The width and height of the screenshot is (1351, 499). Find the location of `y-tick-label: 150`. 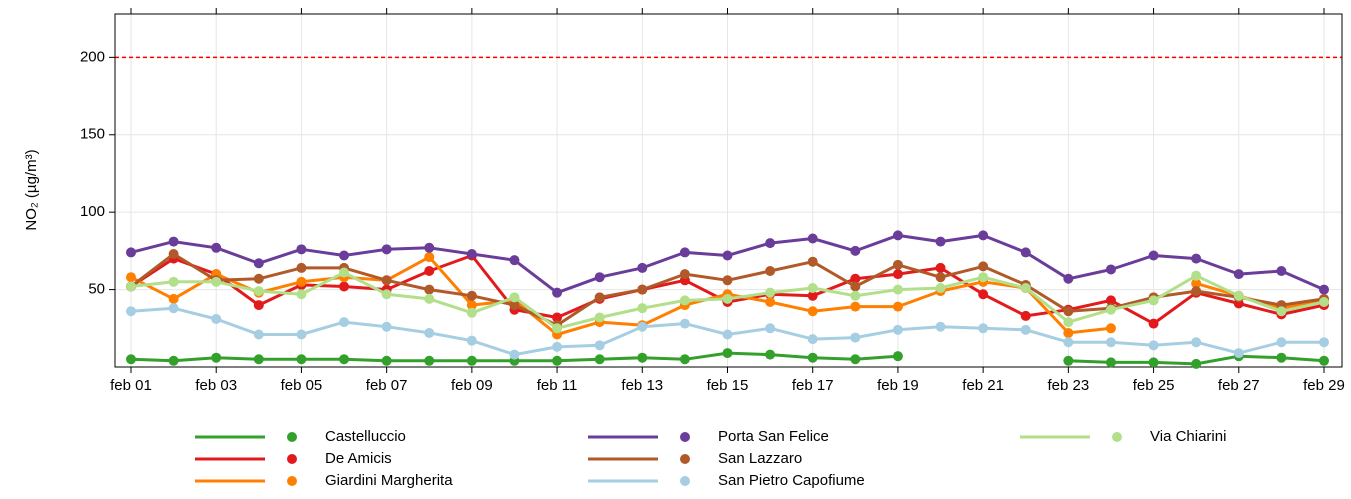

y-tick-label: 150 is located at coordinates (92, 134).